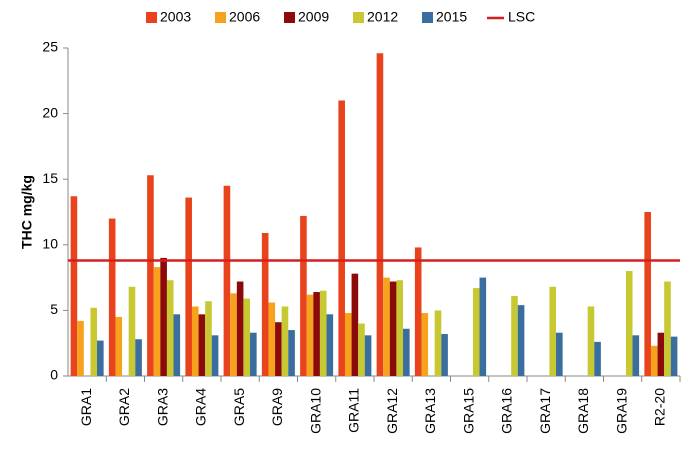 This screenshot has width=687, height=455. I want to click on y-tick-label: 5, so click(54, 309).